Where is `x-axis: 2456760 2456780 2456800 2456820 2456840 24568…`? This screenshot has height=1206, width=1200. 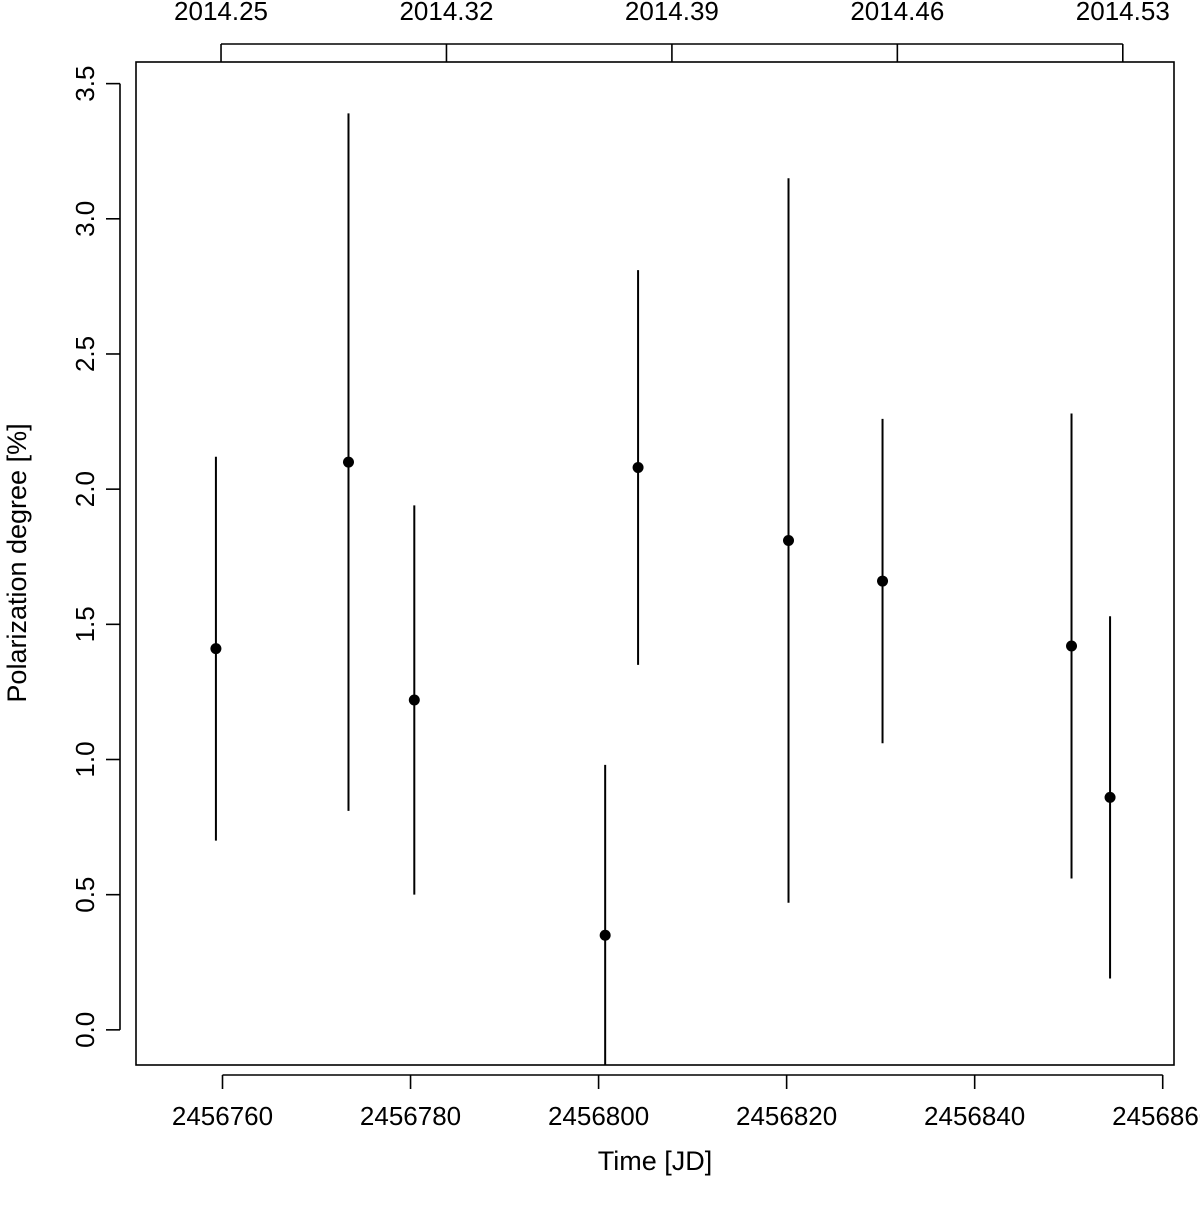
x-axis: 2456760 2456780 2456800 2456820 2456840 24568… is located at coordinates (686, 1102).